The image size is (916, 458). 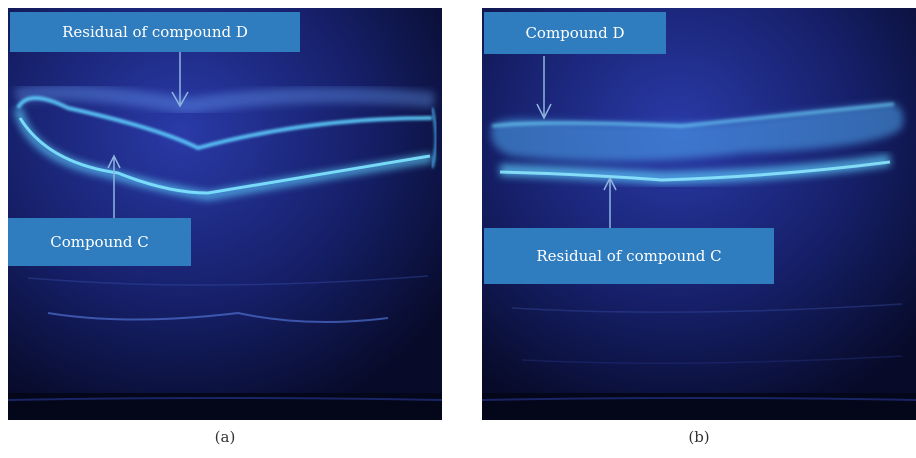 I want to click on label-compound-d: Compound D, so click(x=575, y=33).